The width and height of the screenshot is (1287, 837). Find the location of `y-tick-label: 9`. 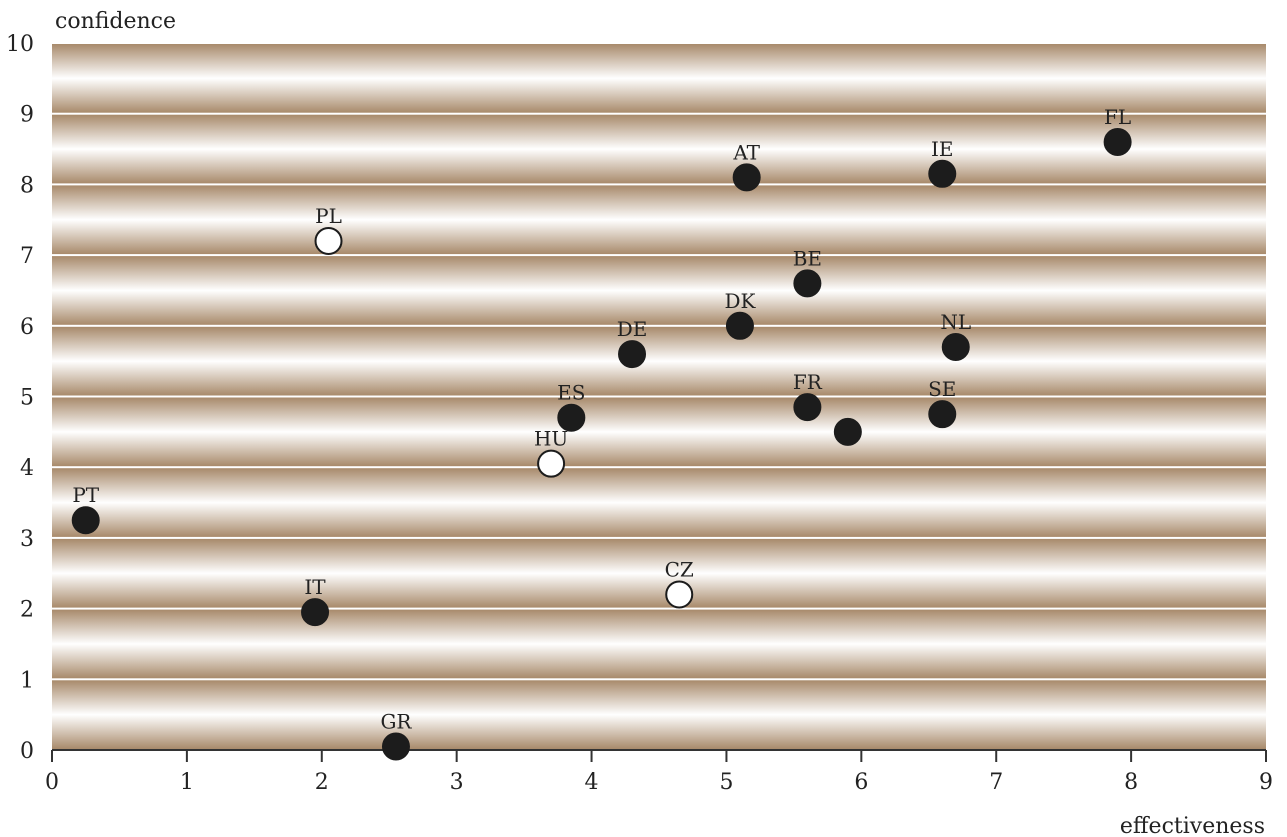

y-tick-label: 9 is located at coordinates (27, 115).